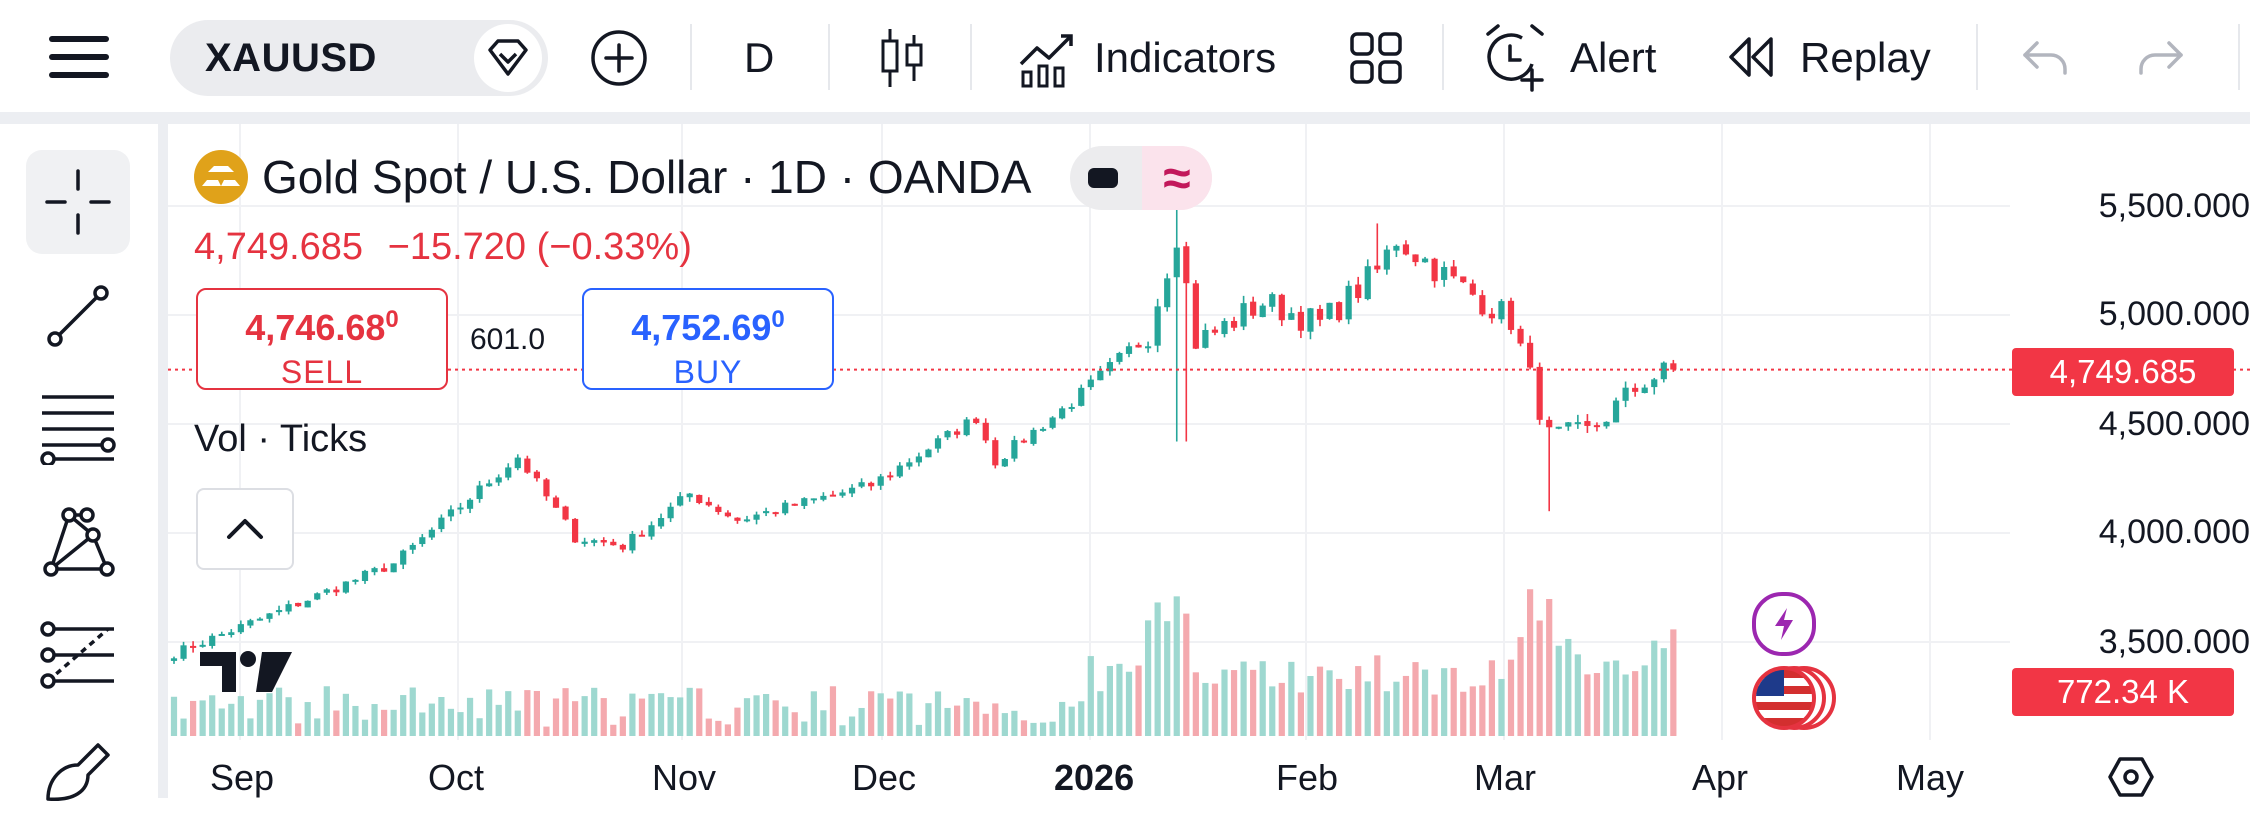 This screenshot has height=822, width=2250. What do you see at coordinates (456, 777) in the screenshot?
I see `time-axis-label: Oct` at bounding box center [456, 777].